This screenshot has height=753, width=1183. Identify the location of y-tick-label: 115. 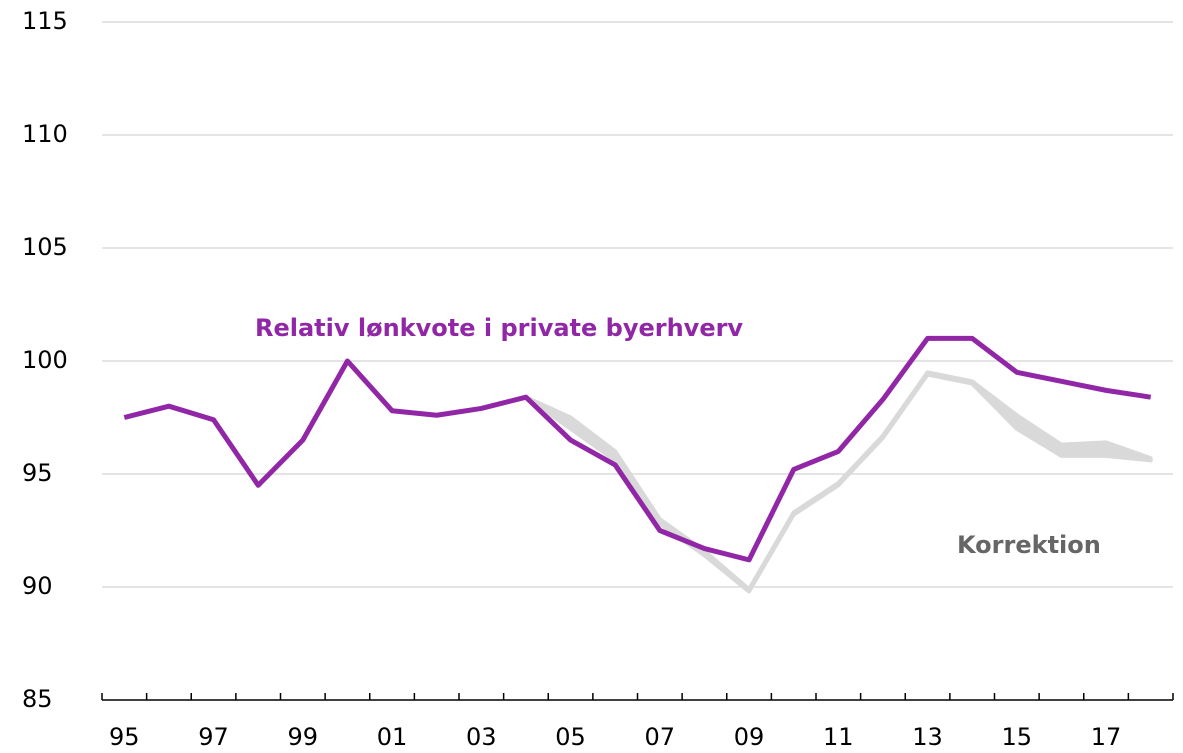
(45, 21).